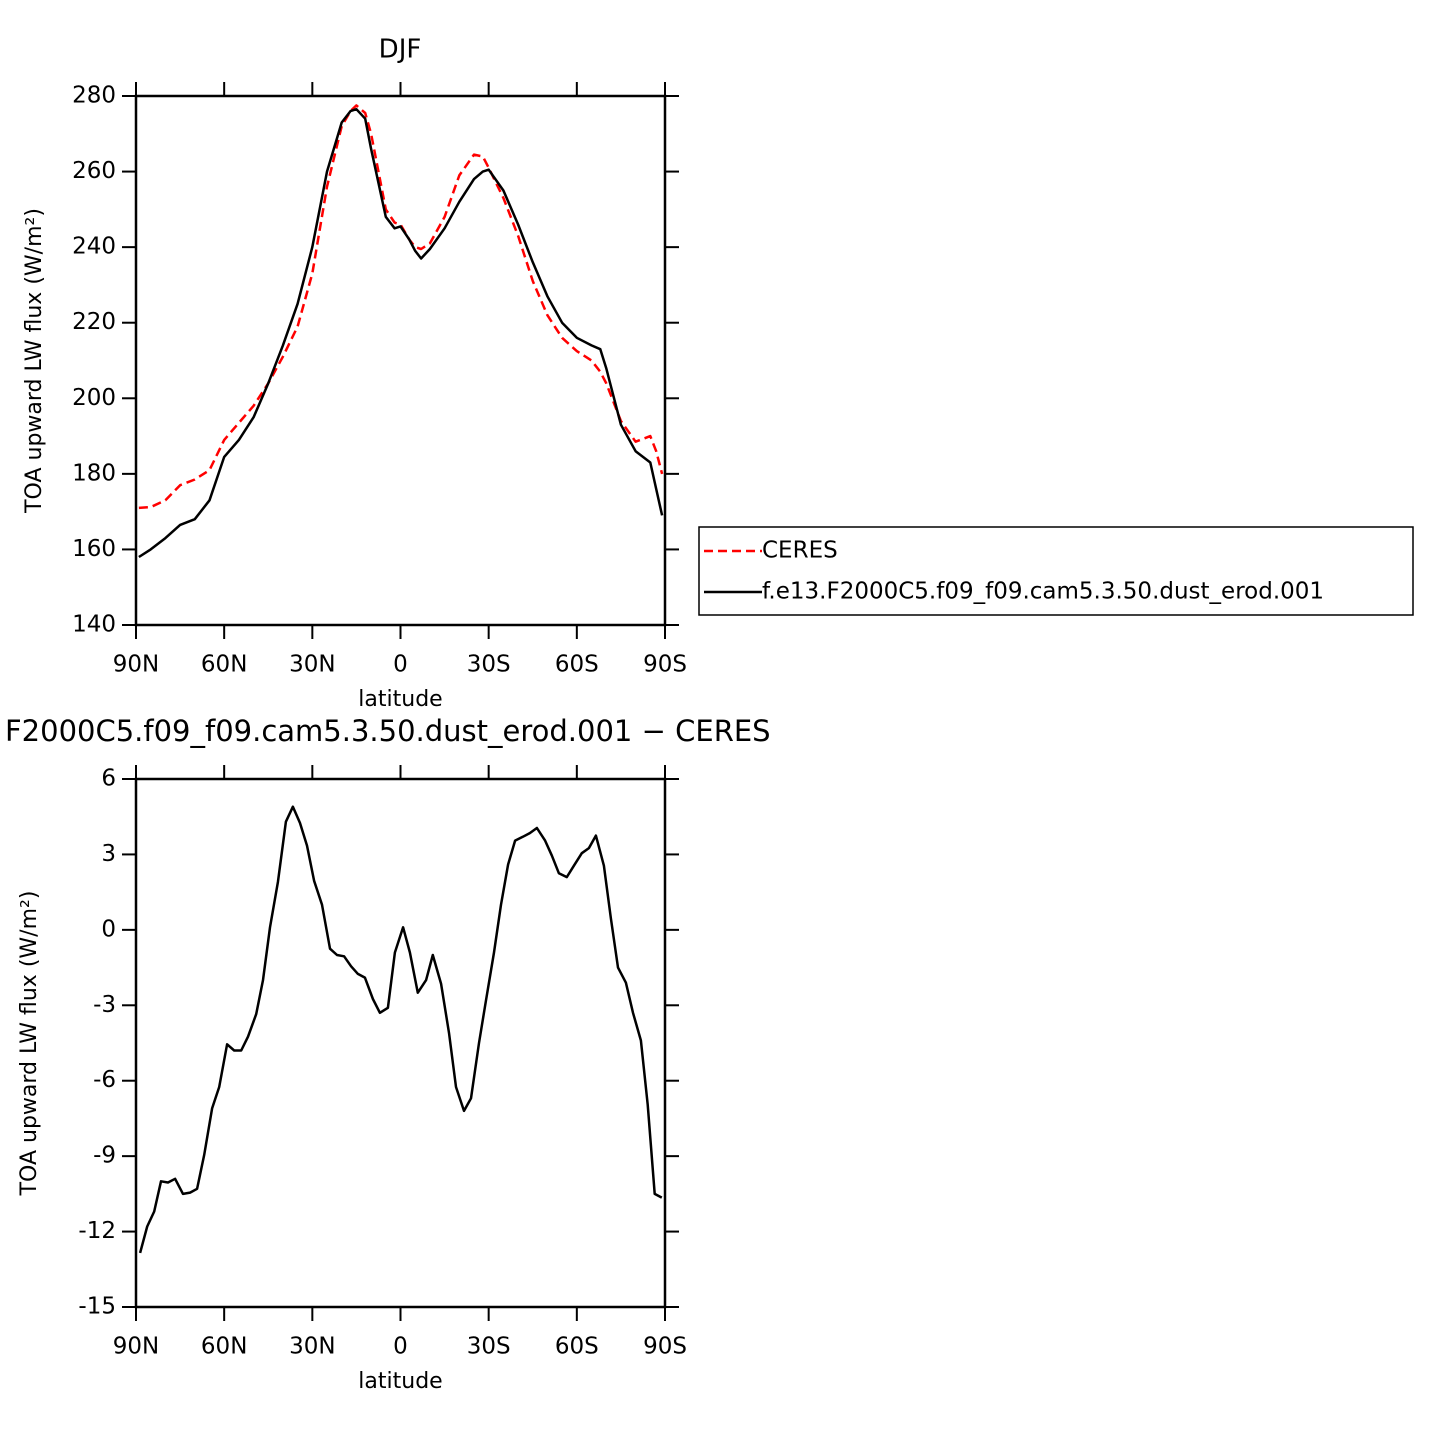  What do you see at coordinates (94, 549) in the screenshot?
I see `y-tick-label: 160` at bounding box center [94, 549].